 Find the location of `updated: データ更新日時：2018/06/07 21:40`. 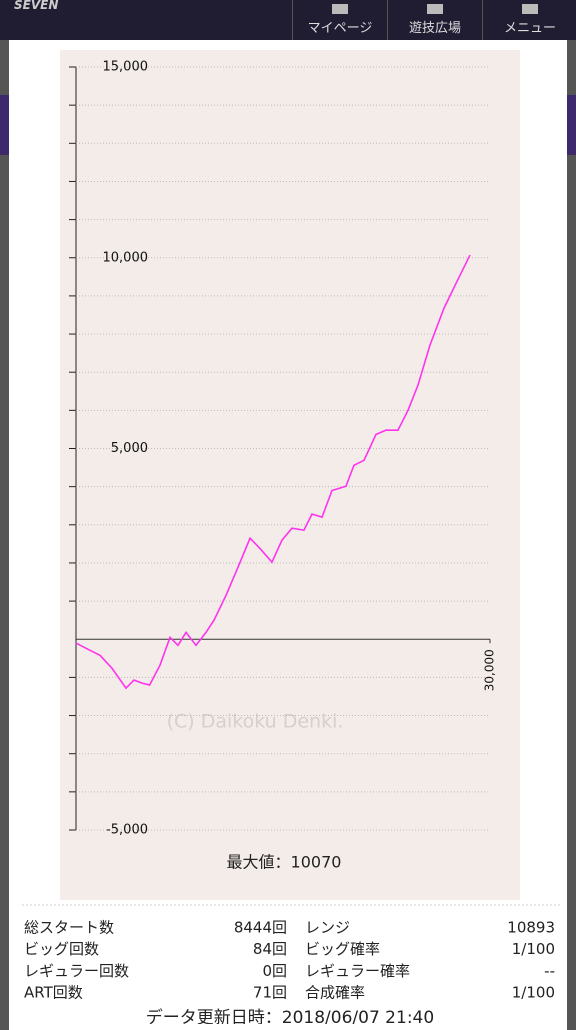

updated: データ更新日時：2018/06/07 21:40 is located at coordinates (290, 1015).